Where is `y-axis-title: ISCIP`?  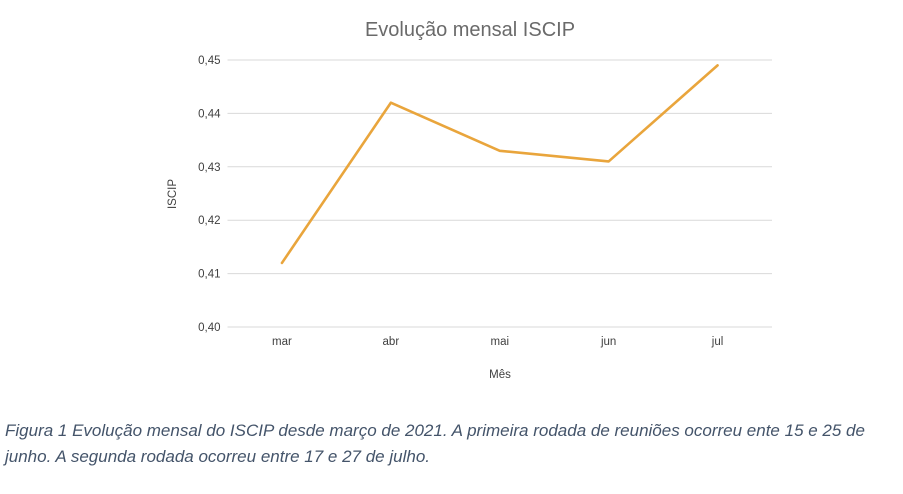
y-axis-title: ISCIP is located at coordinates (173, 194).